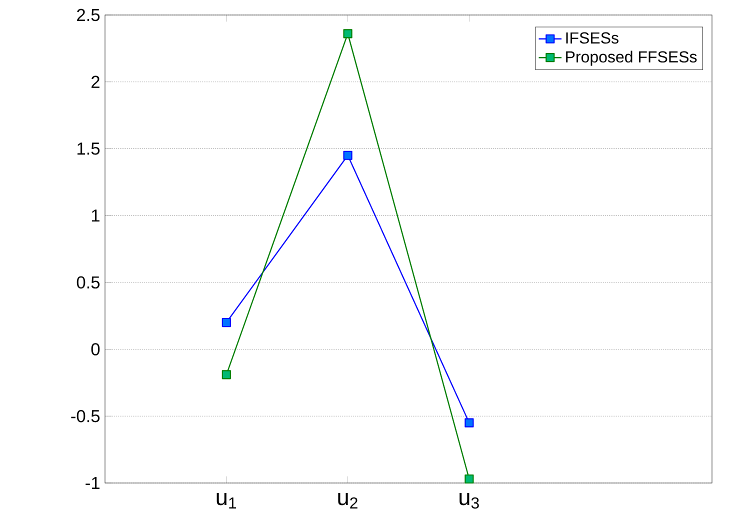  Describe the element at coordinates (96, 82) in the screenshot. I see `y-tick-label: 2` at that location.